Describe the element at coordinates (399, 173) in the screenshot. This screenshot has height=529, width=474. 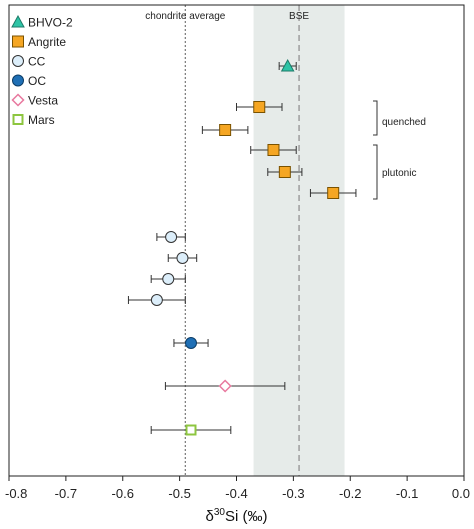
I see `plutonic-label: plutonic` at that location.